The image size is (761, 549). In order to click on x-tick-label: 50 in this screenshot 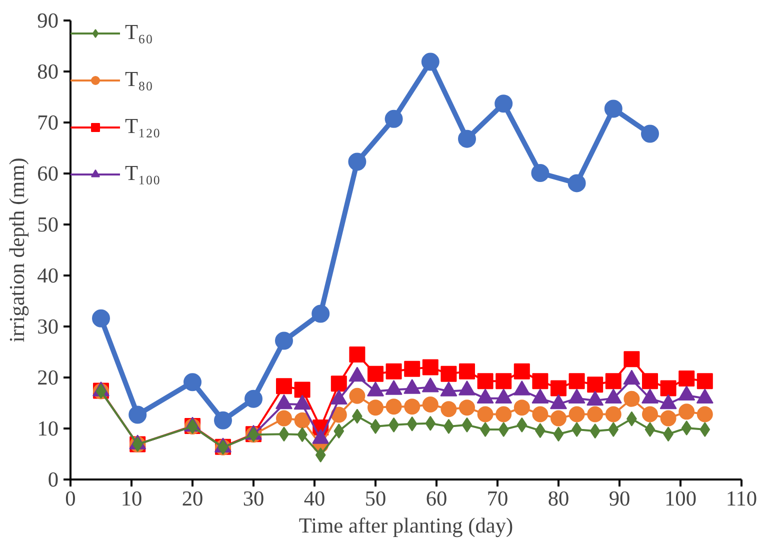, I will do `click(375, 498)`.